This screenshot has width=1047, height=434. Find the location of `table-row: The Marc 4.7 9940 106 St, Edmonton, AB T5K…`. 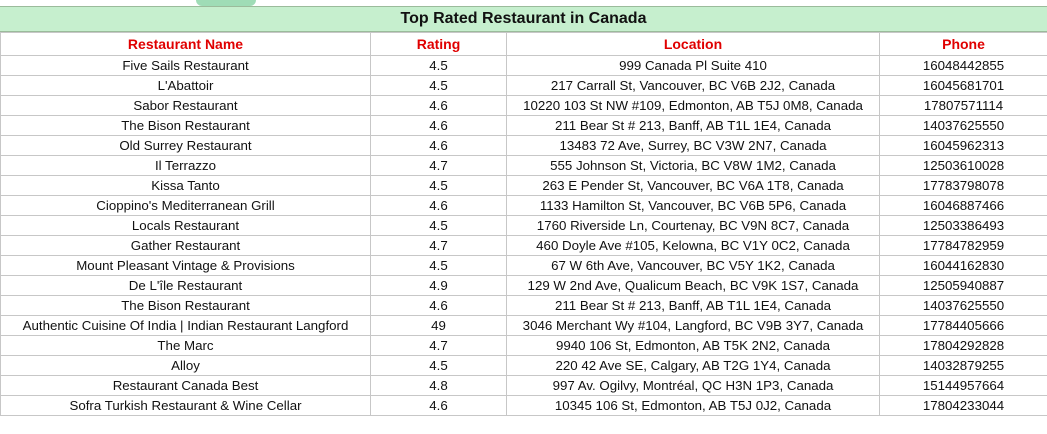

table-row: The Marc 4.7 9940 106 St, Edmonton, AB T5K… is located at coordinates (523, 345).